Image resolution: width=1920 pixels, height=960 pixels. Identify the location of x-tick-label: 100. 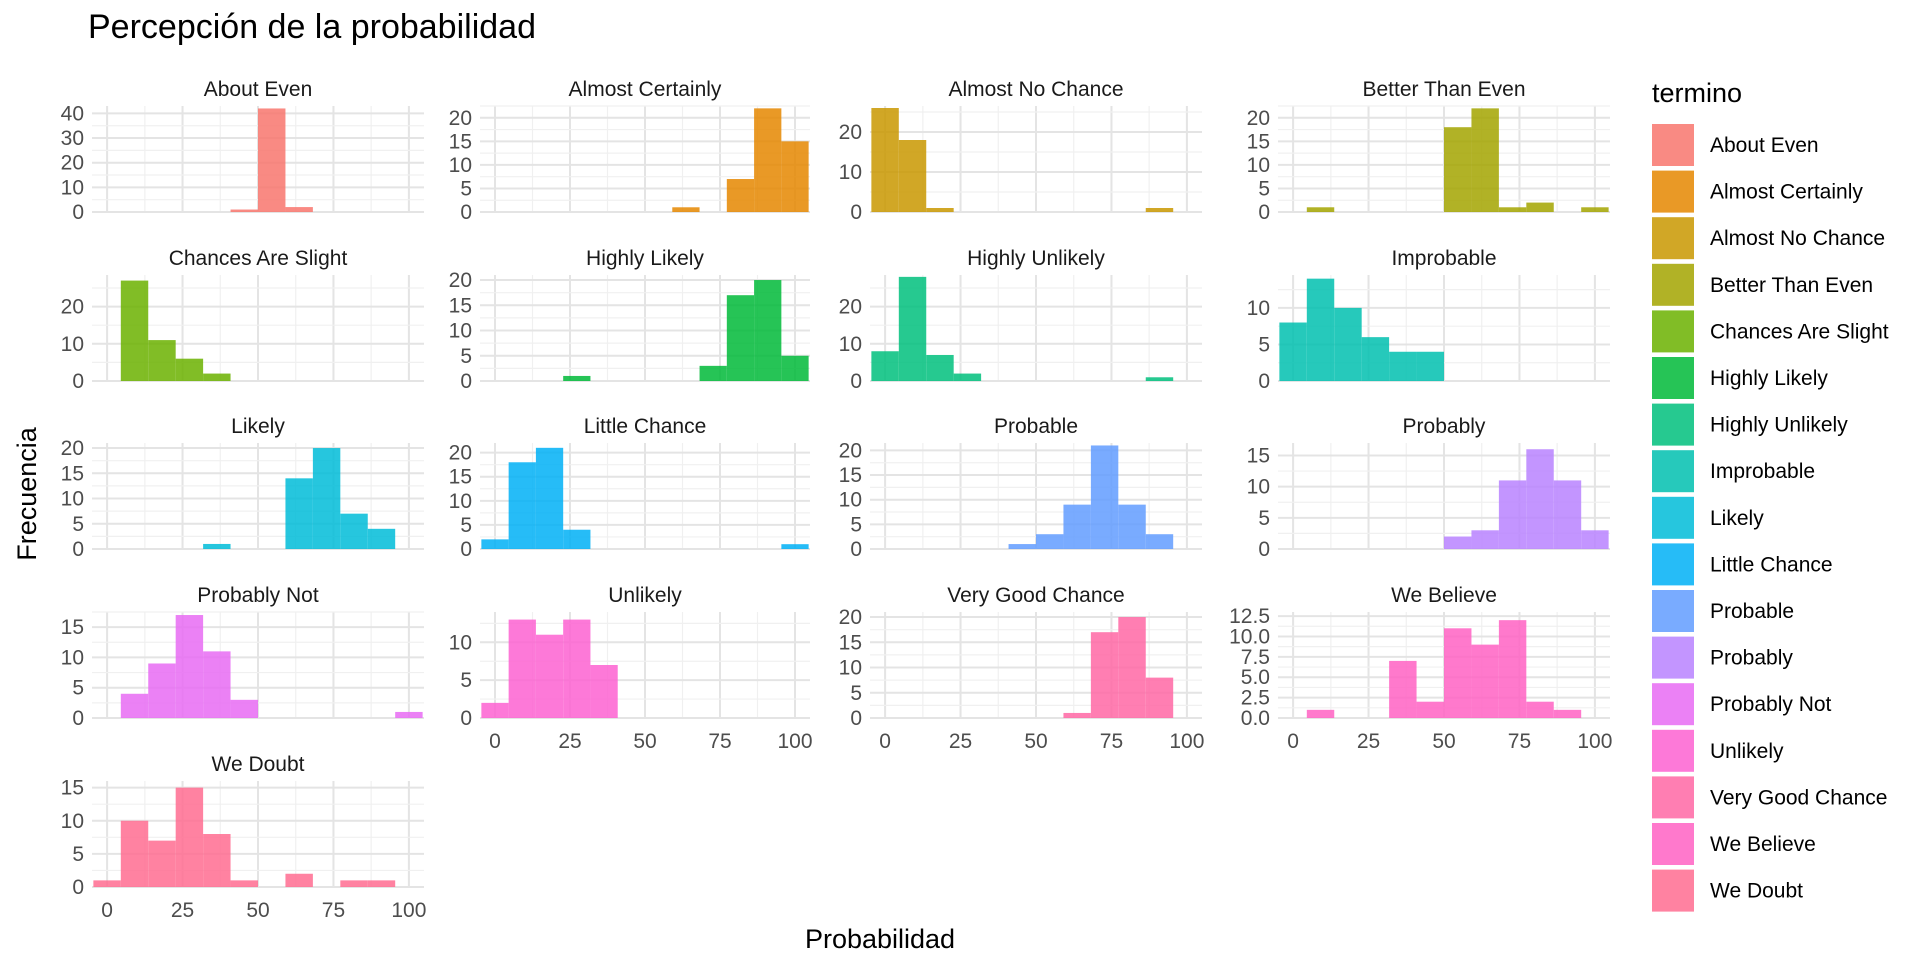
(1594, 741).